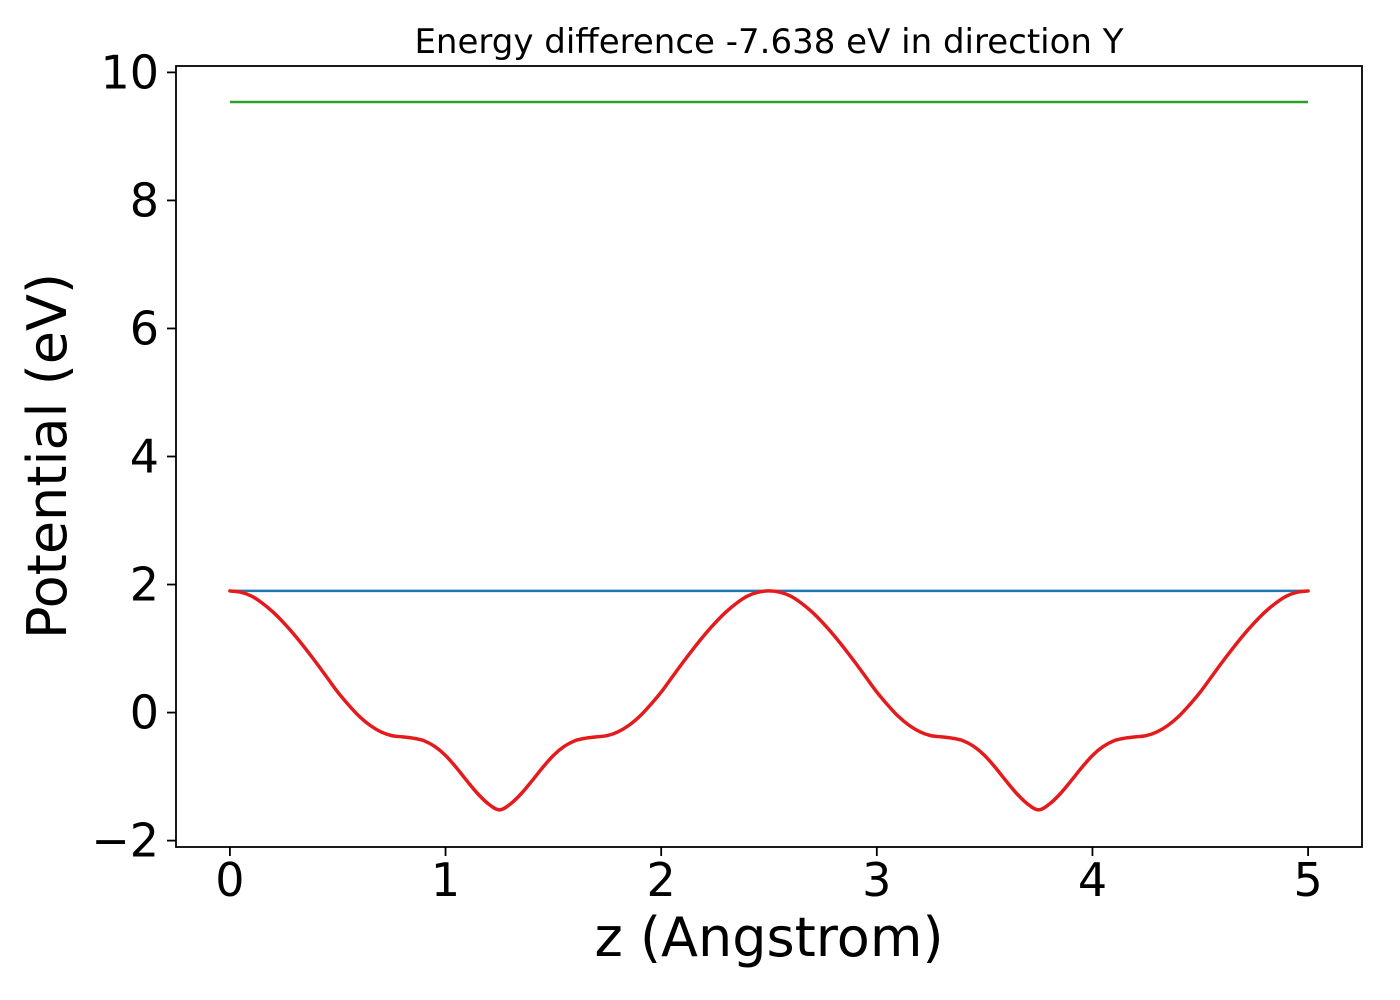 Image resolution: width=1400 pixels, height=1000 pixels. Describe the element at coordinates (144, 585) in the screenshot. I see `y-tick-label: 2` at that location.